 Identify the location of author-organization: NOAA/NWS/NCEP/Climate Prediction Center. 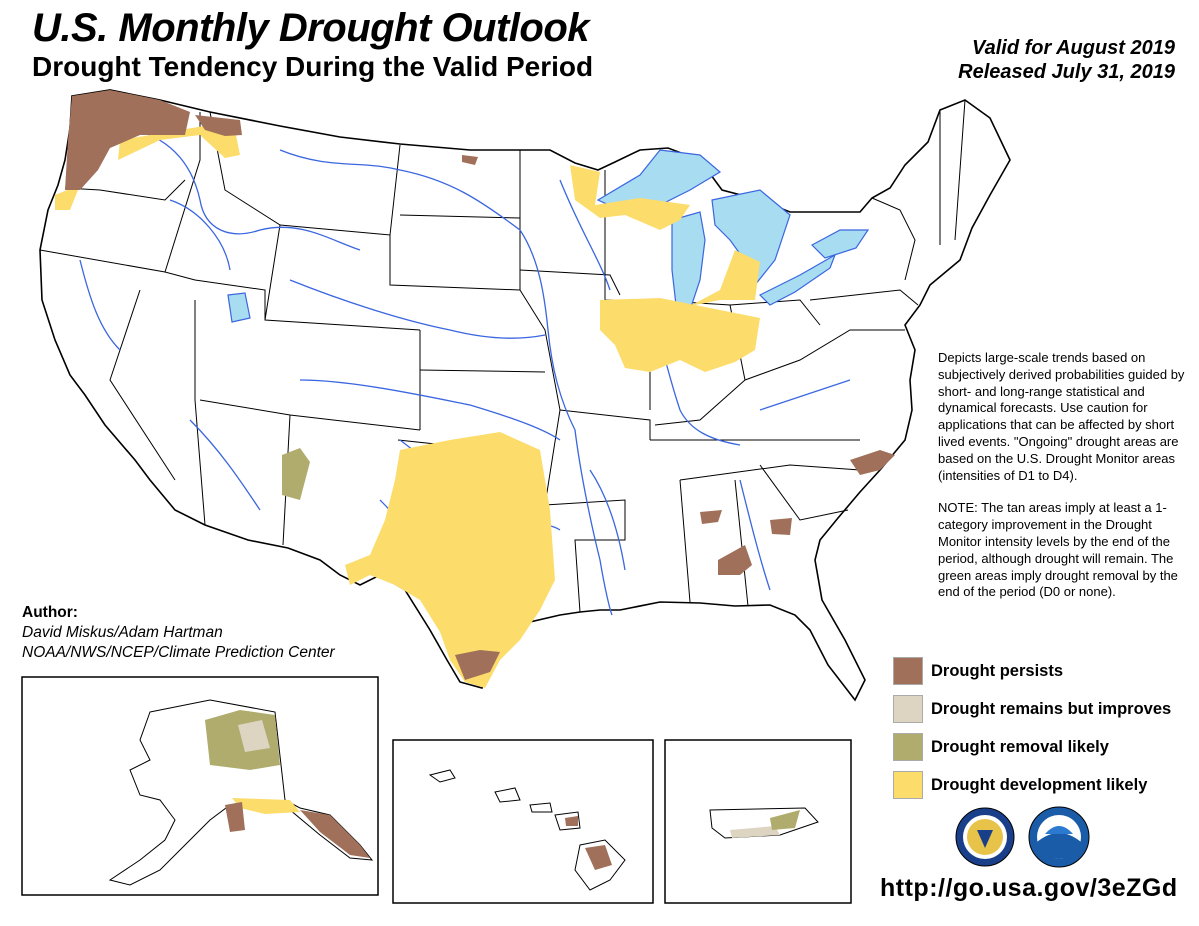
(178, 652).